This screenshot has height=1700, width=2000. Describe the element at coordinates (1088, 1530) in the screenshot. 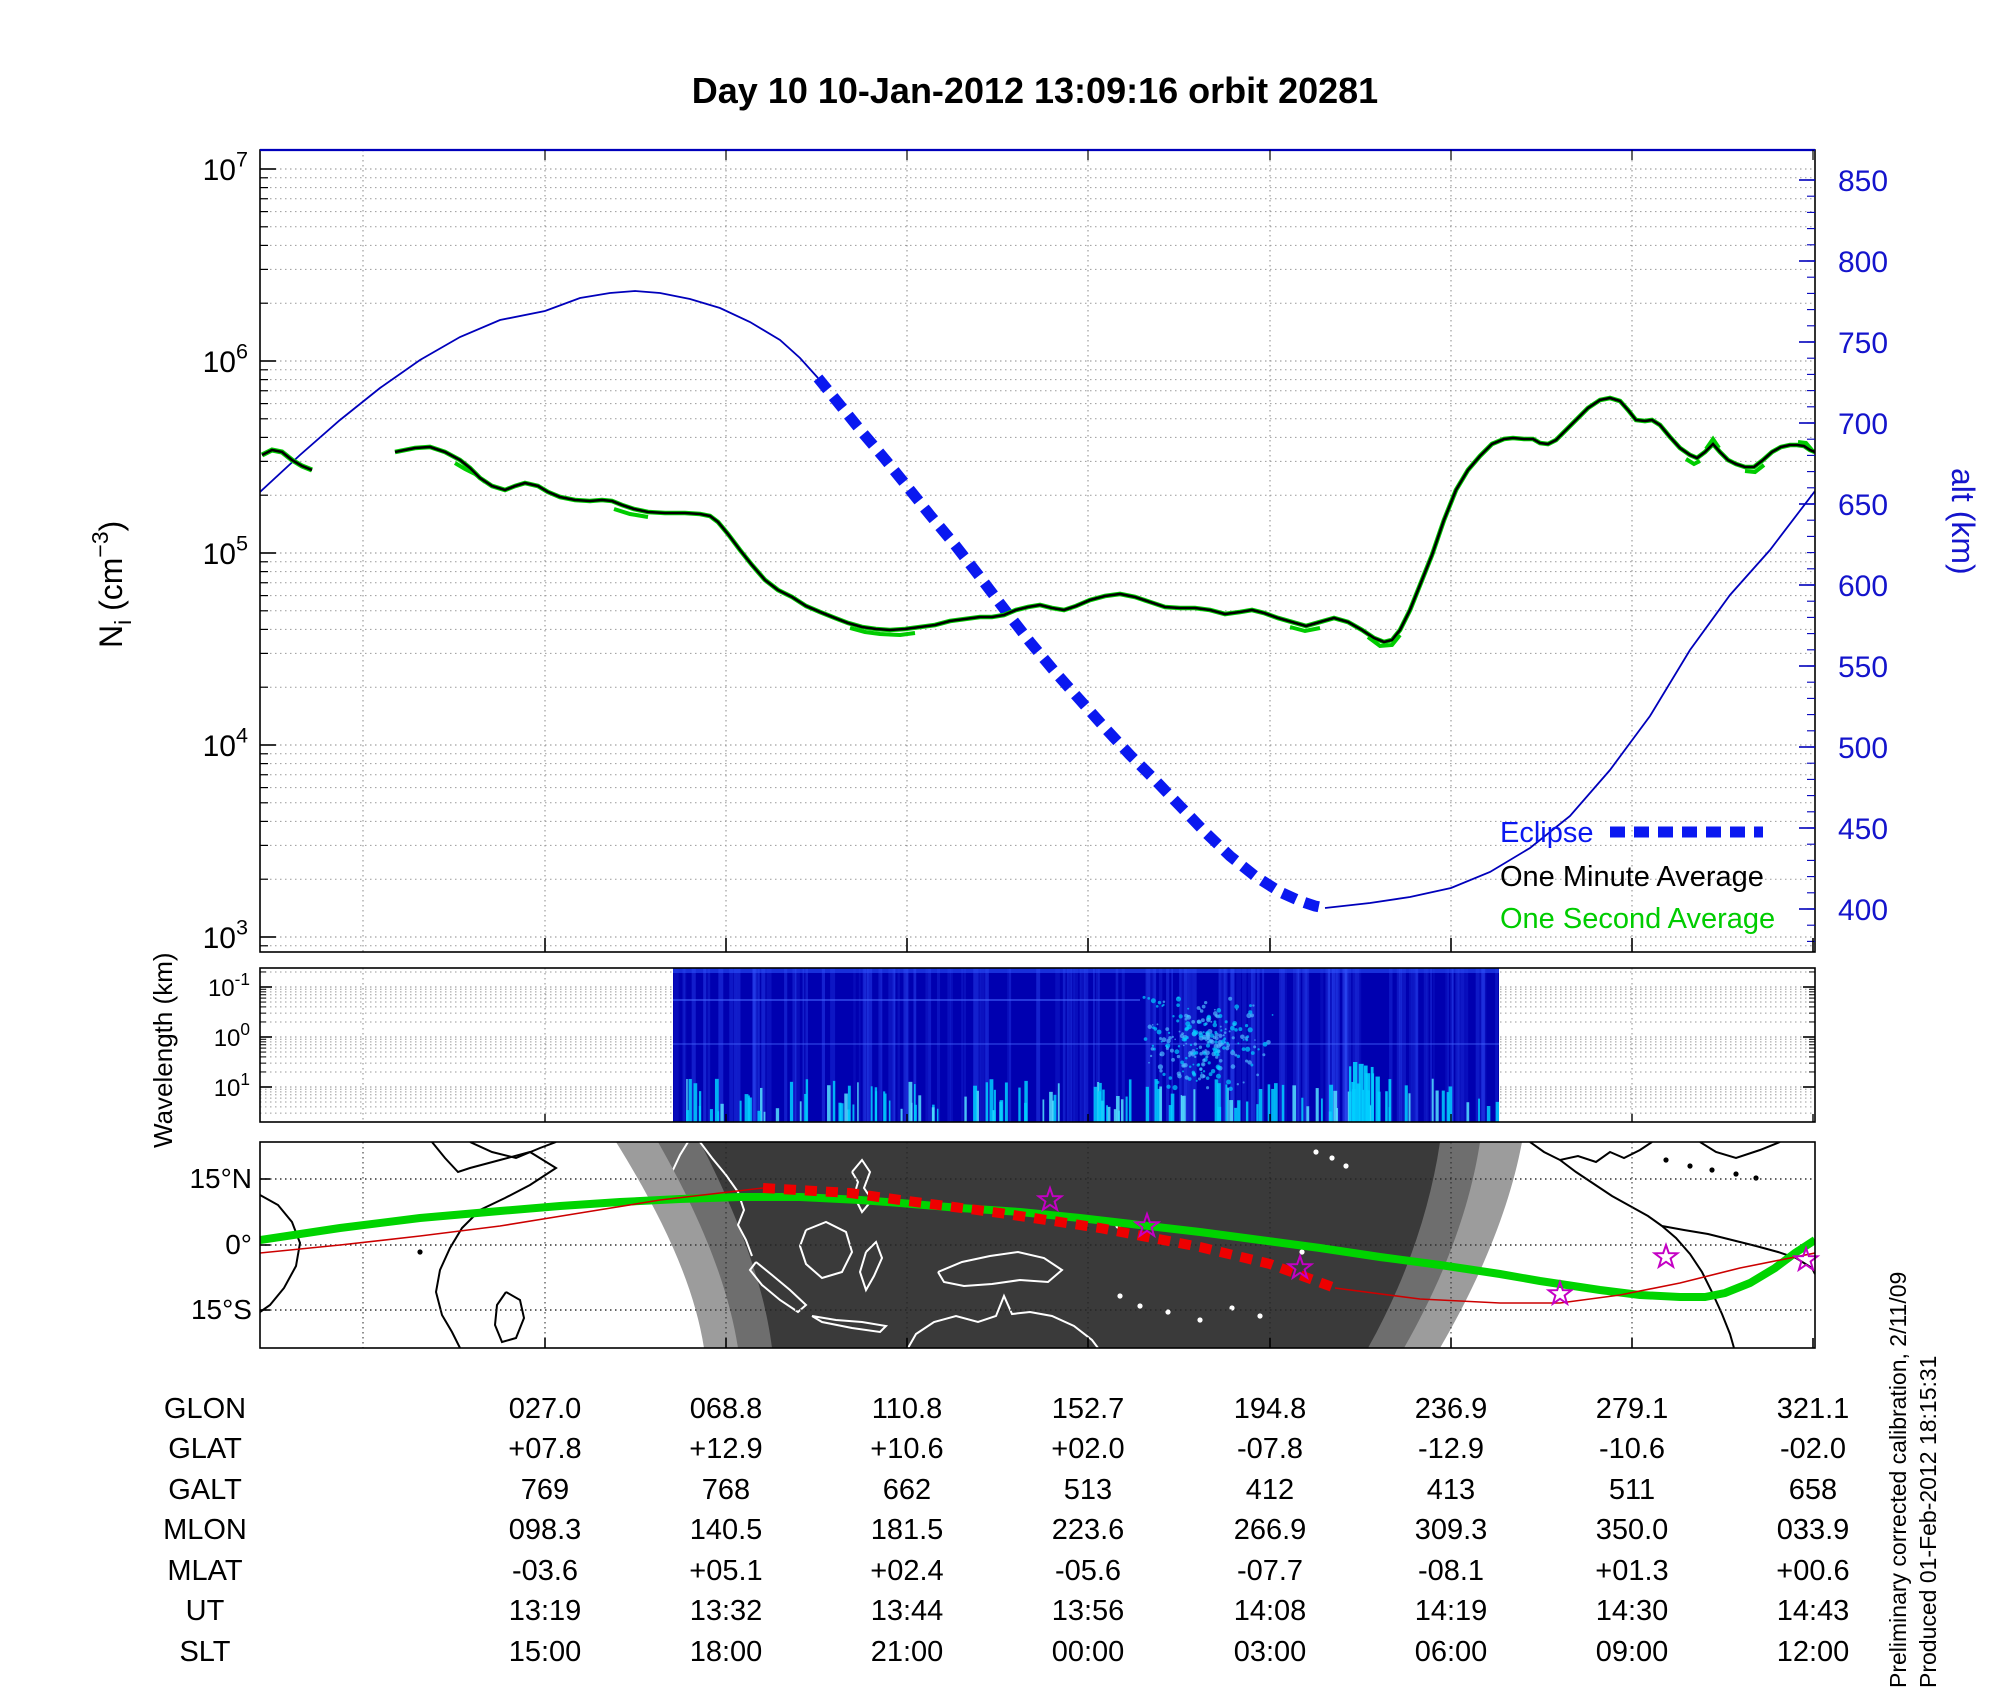

I see `table-cell: 223.6` at that location.